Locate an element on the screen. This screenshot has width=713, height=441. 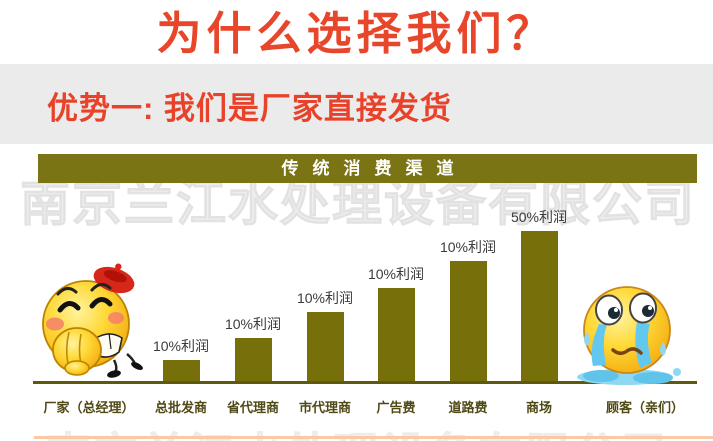
bottom-divider is located at coordinates (373, 437).